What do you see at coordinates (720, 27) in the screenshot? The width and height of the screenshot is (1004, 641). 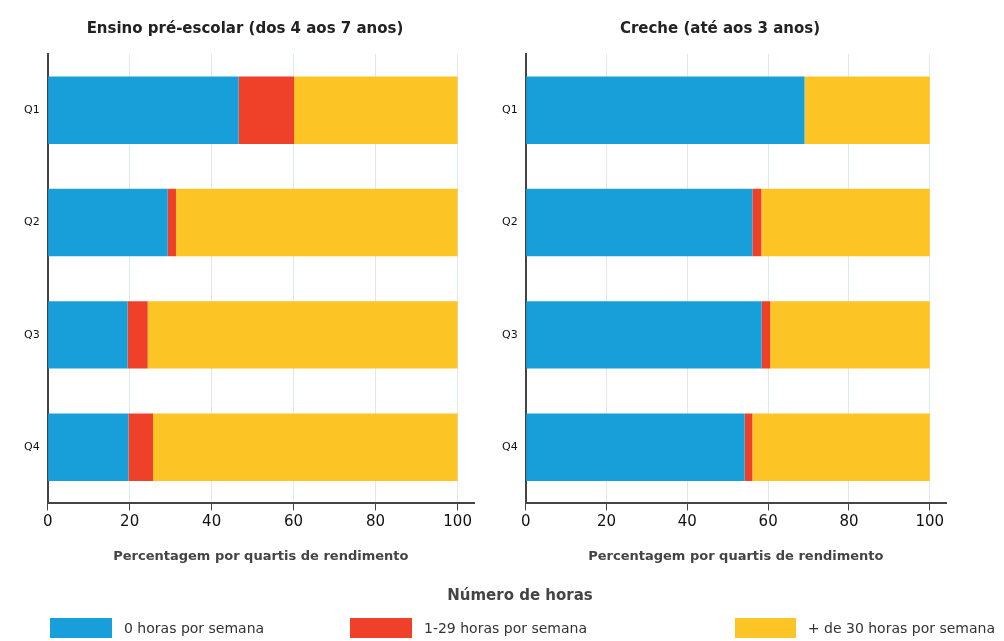 I see `chart-title: Creche (até aos 3 anos)` at bounding box center [720, 27].